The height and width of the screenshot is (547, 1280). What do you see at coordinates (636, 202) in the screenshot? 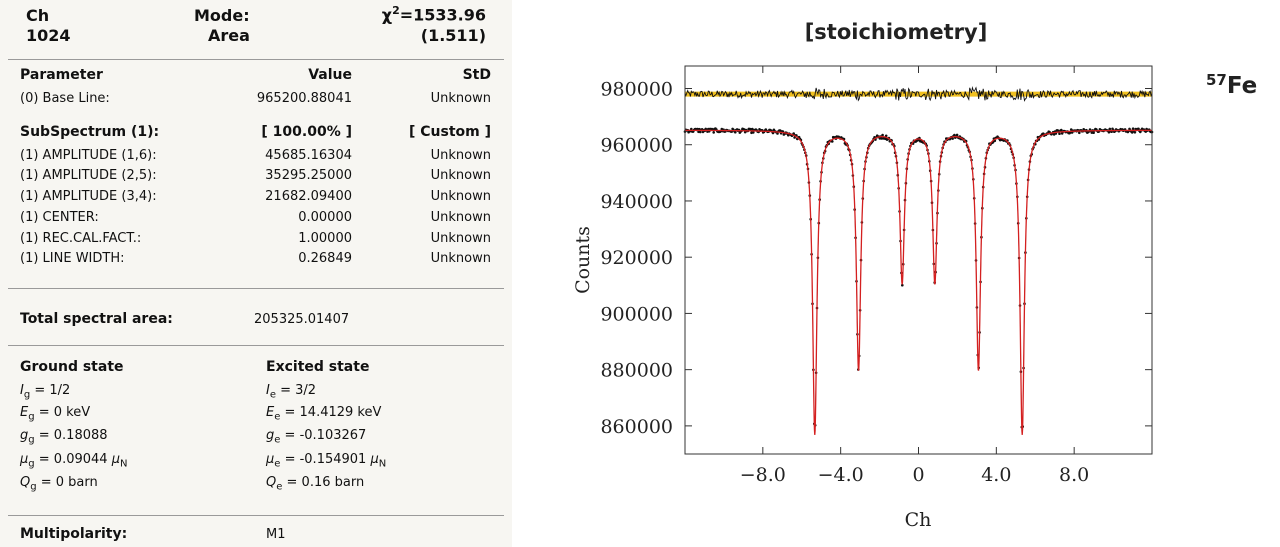
I see `y-tick-label: 940000` at bounding box center [636, 202].